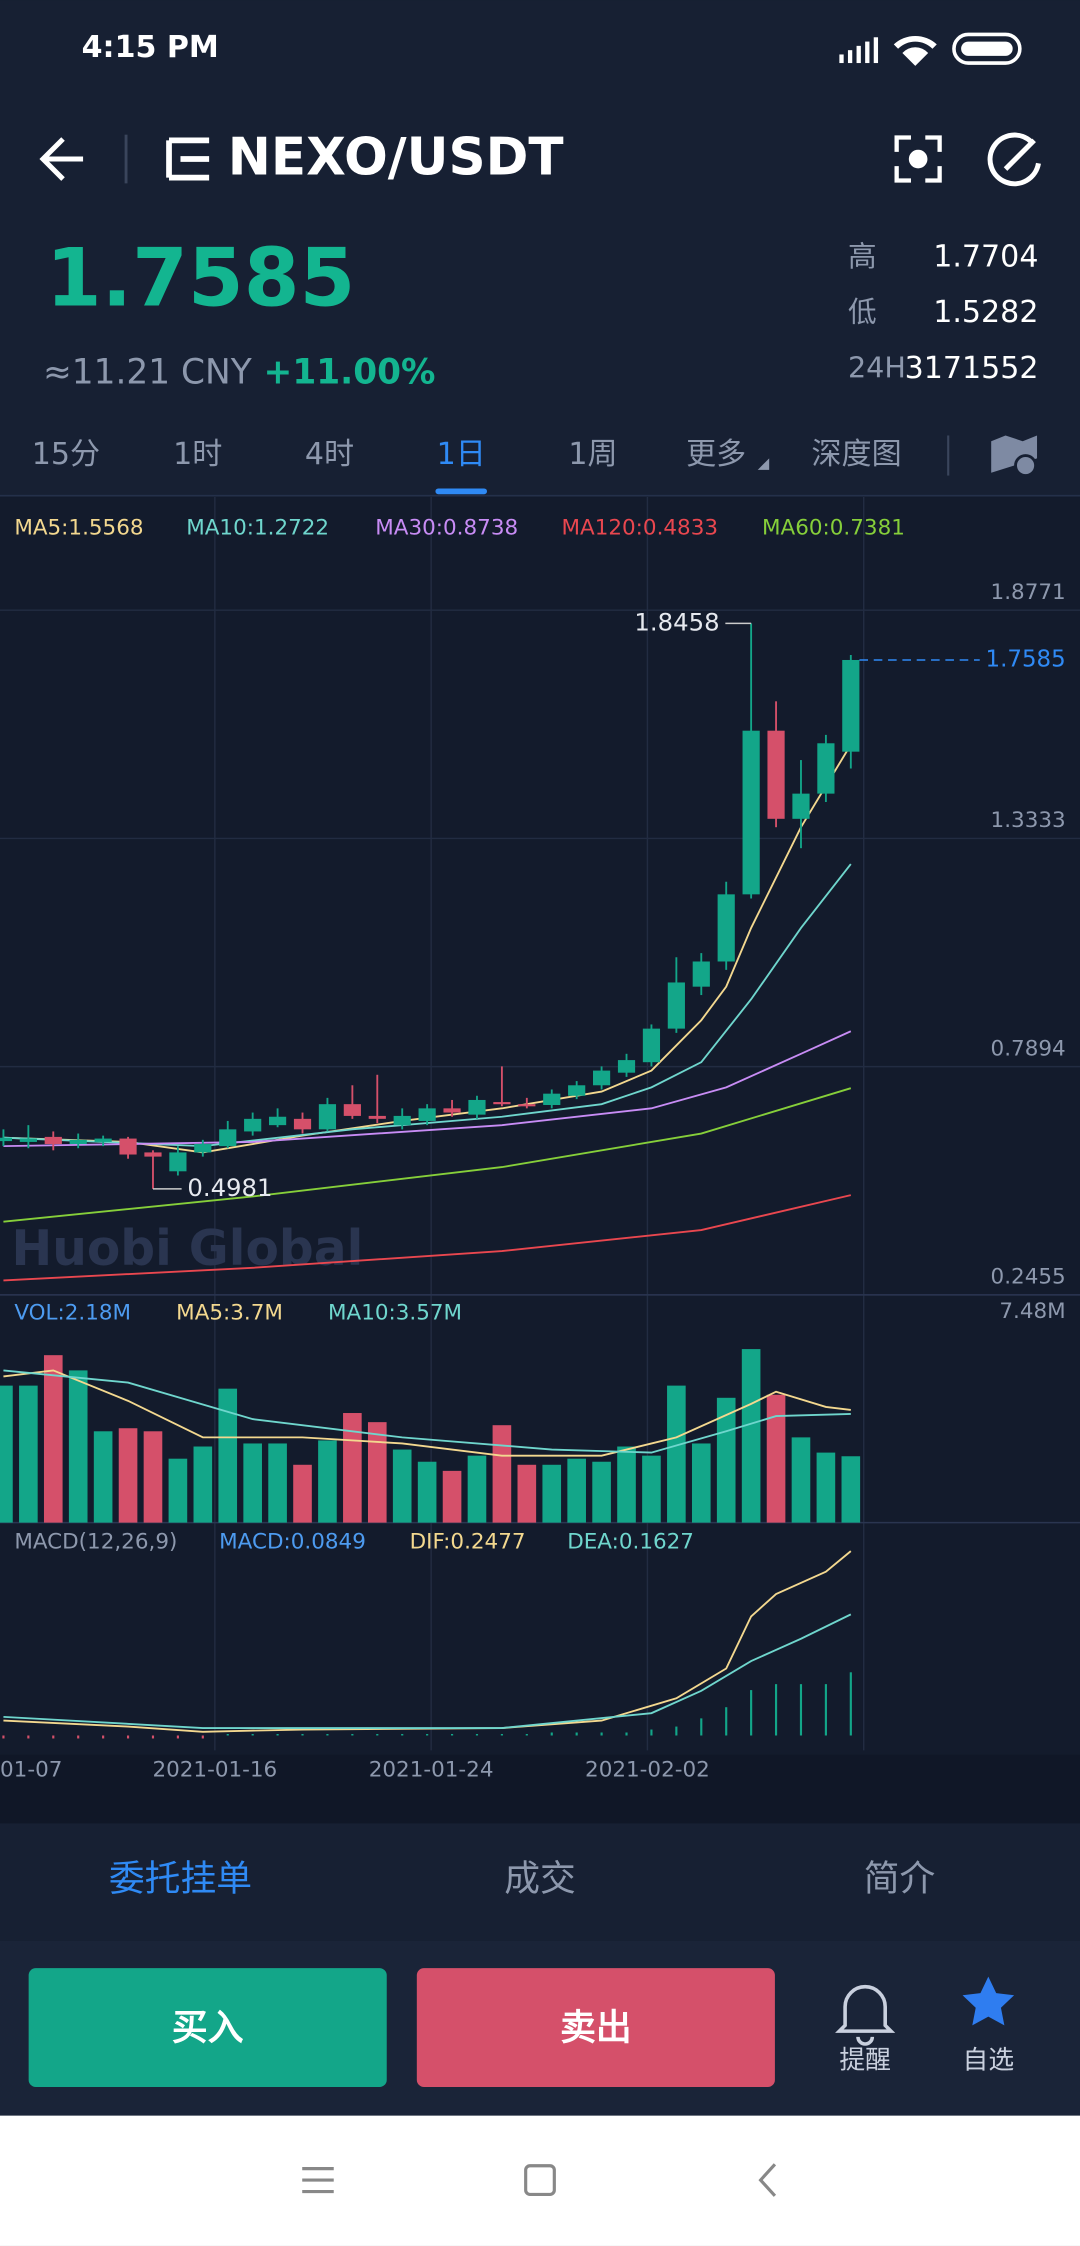 Image resolution: width=1080 pixels, height=2246 pixels. I want to click on legend-entry: MA5:3.7M, so click(229, 1313).